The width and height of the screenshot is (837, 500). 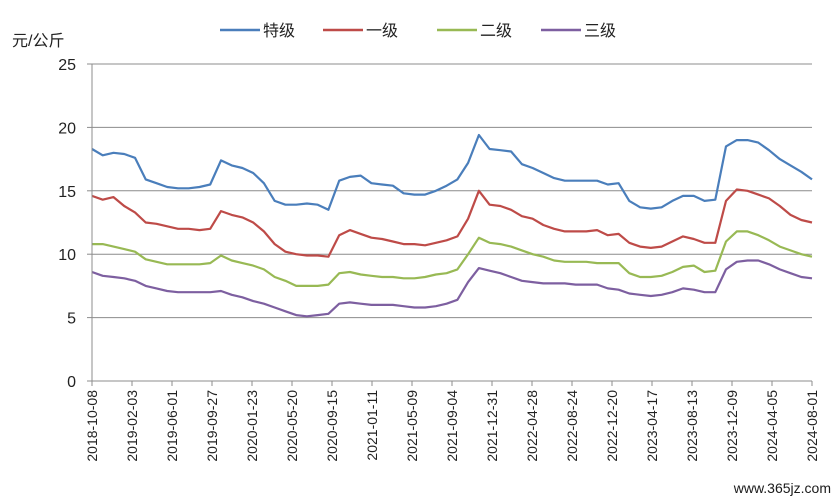 What do you see at coordinates (67, 255) in the screenshot?
I see `y-tick-label: 10` at bounding box center [67, 255].